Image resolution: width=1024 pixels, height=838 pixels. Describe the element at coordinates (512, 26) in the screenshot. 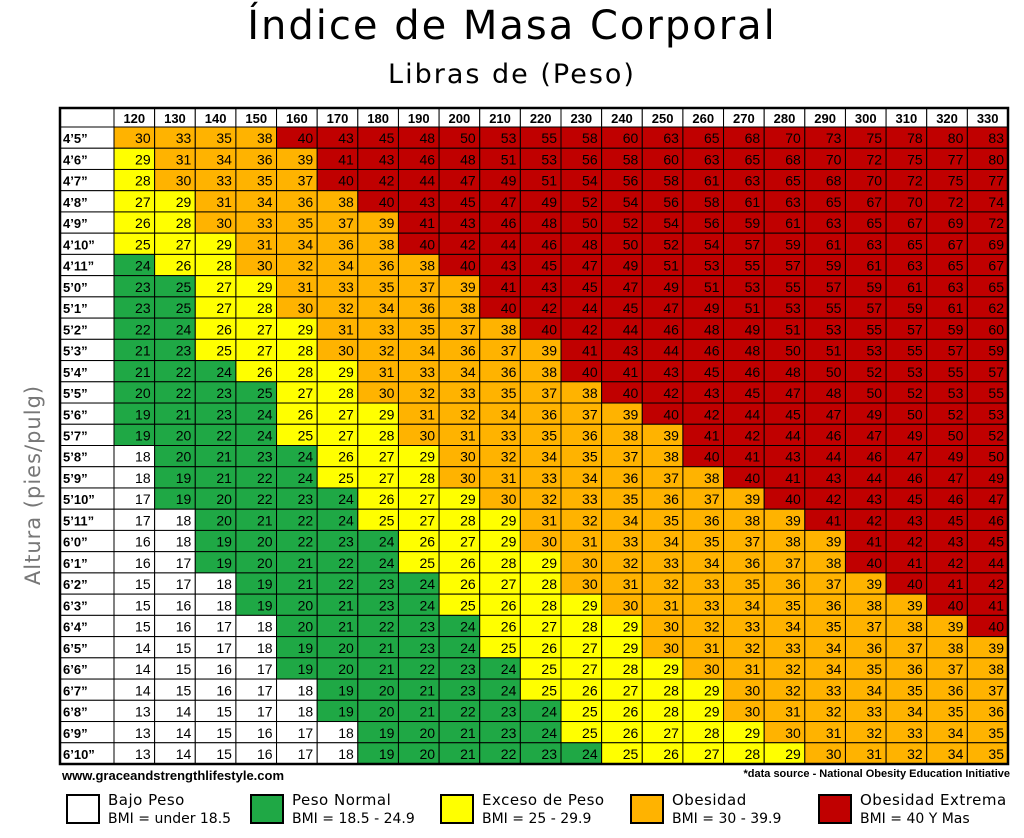

I see `chart-title: Índice de Masa Corporal` at that location.